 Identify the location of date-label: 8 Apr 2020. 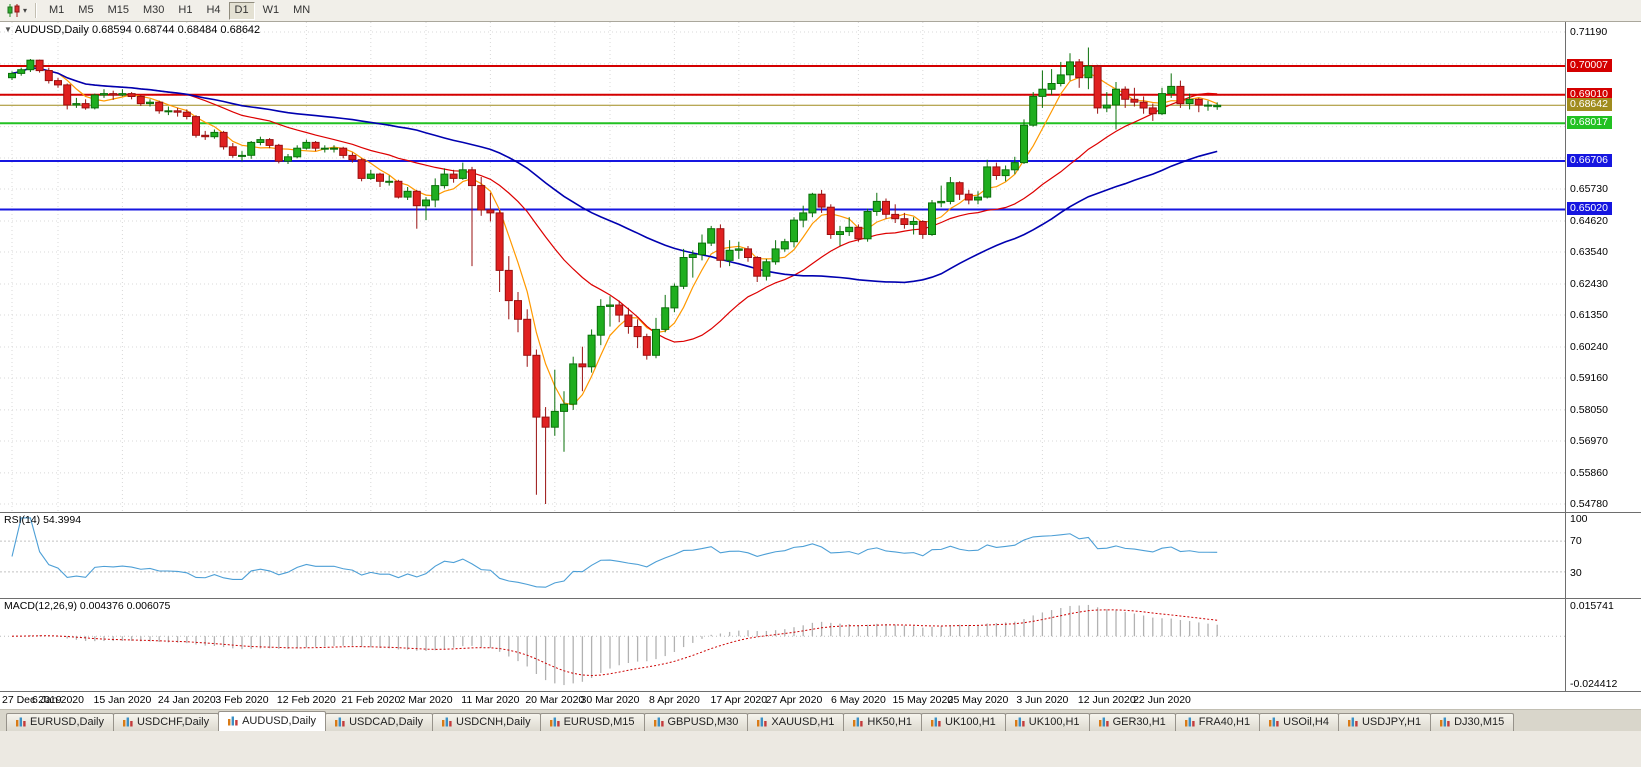
(674, 700).